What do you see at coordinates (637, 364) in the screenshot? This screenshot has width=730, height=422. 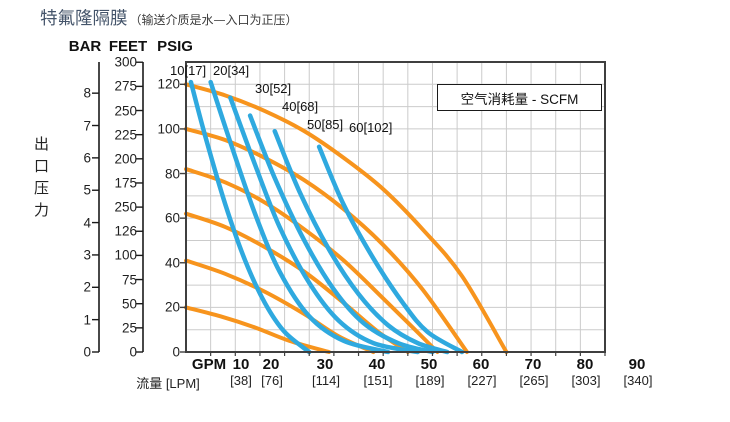 I see `gpm-tick-label: 90` at bounding box center [637, 364].